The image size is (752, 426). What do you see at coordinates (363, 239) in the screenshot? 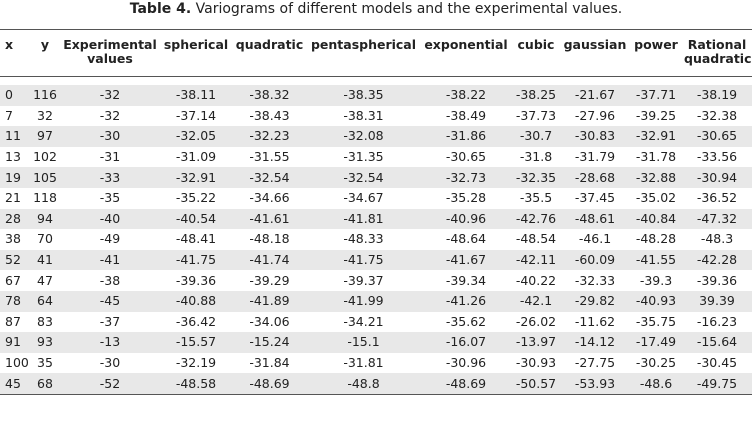
I see `table-cell: -48.33` at bounding box center [363, 239].